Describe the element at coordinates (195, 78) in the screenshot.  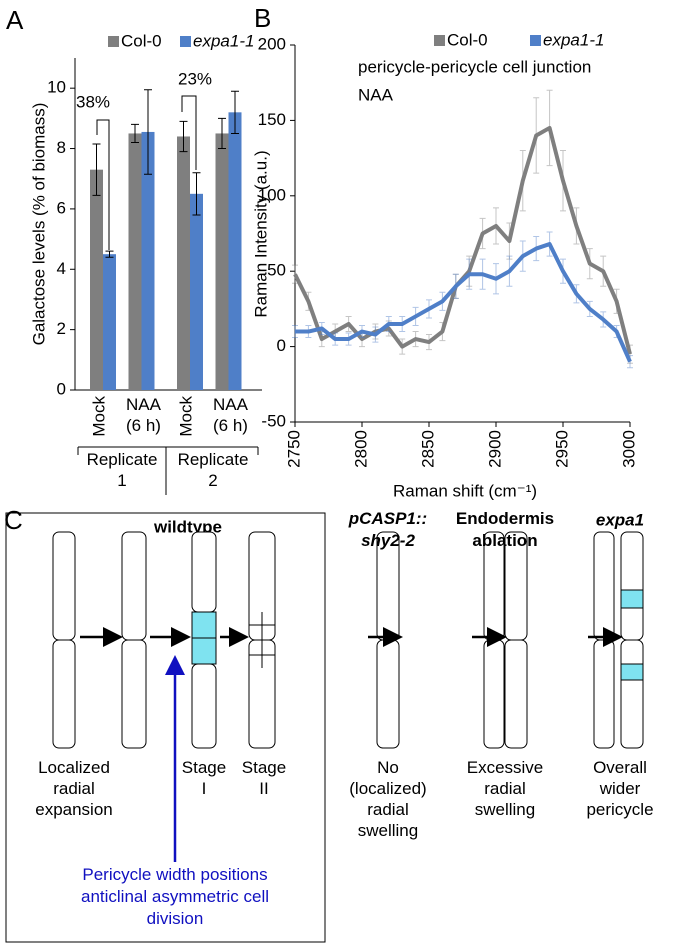
I see `annotation: 23%` at that location.